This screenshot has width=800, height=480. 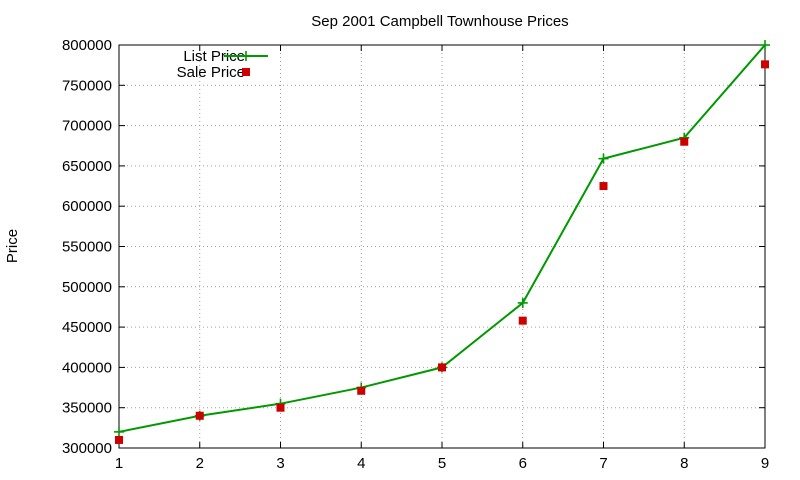 What do you see at coordinates (211, 72) in the screenshot?
I see `legend-label: Sale Price` at bounding box center [211, 72].